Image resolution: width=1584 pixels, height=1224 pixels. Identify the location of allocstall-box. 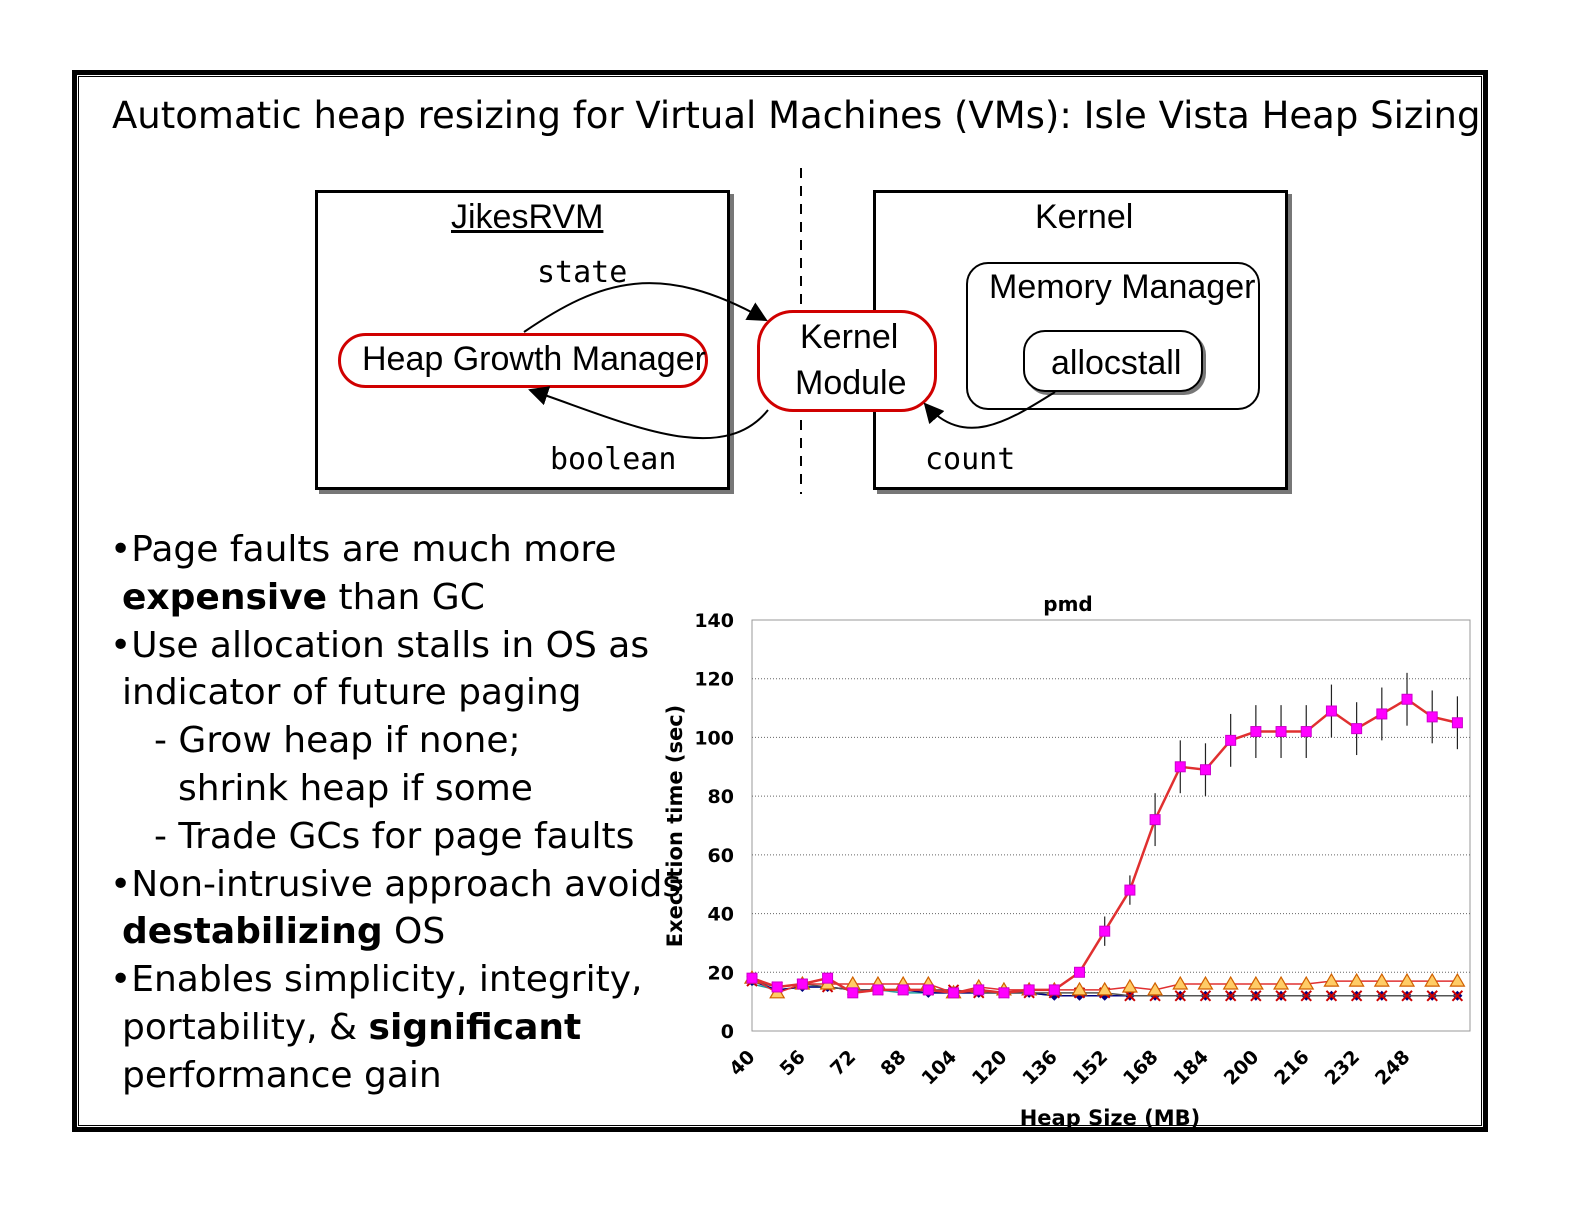
(1113, 361).